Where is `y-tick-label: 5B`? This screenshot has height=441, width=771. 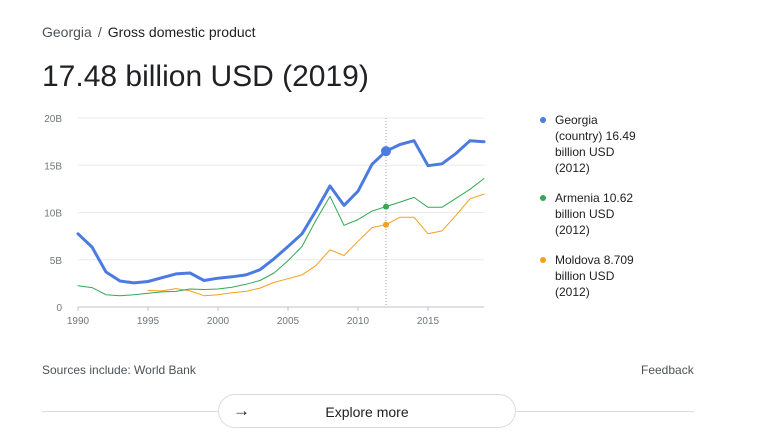
y-tick-label: 5B is located at coordinates (56, 261).